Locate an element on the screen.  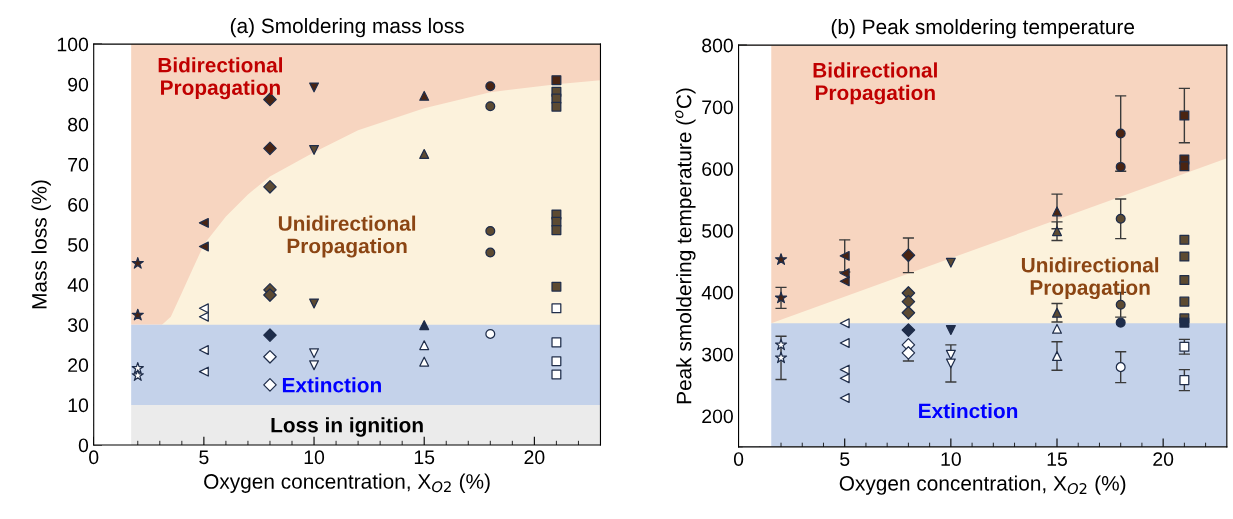
y-tick-label: 50 is located at coordinates (78, 245).